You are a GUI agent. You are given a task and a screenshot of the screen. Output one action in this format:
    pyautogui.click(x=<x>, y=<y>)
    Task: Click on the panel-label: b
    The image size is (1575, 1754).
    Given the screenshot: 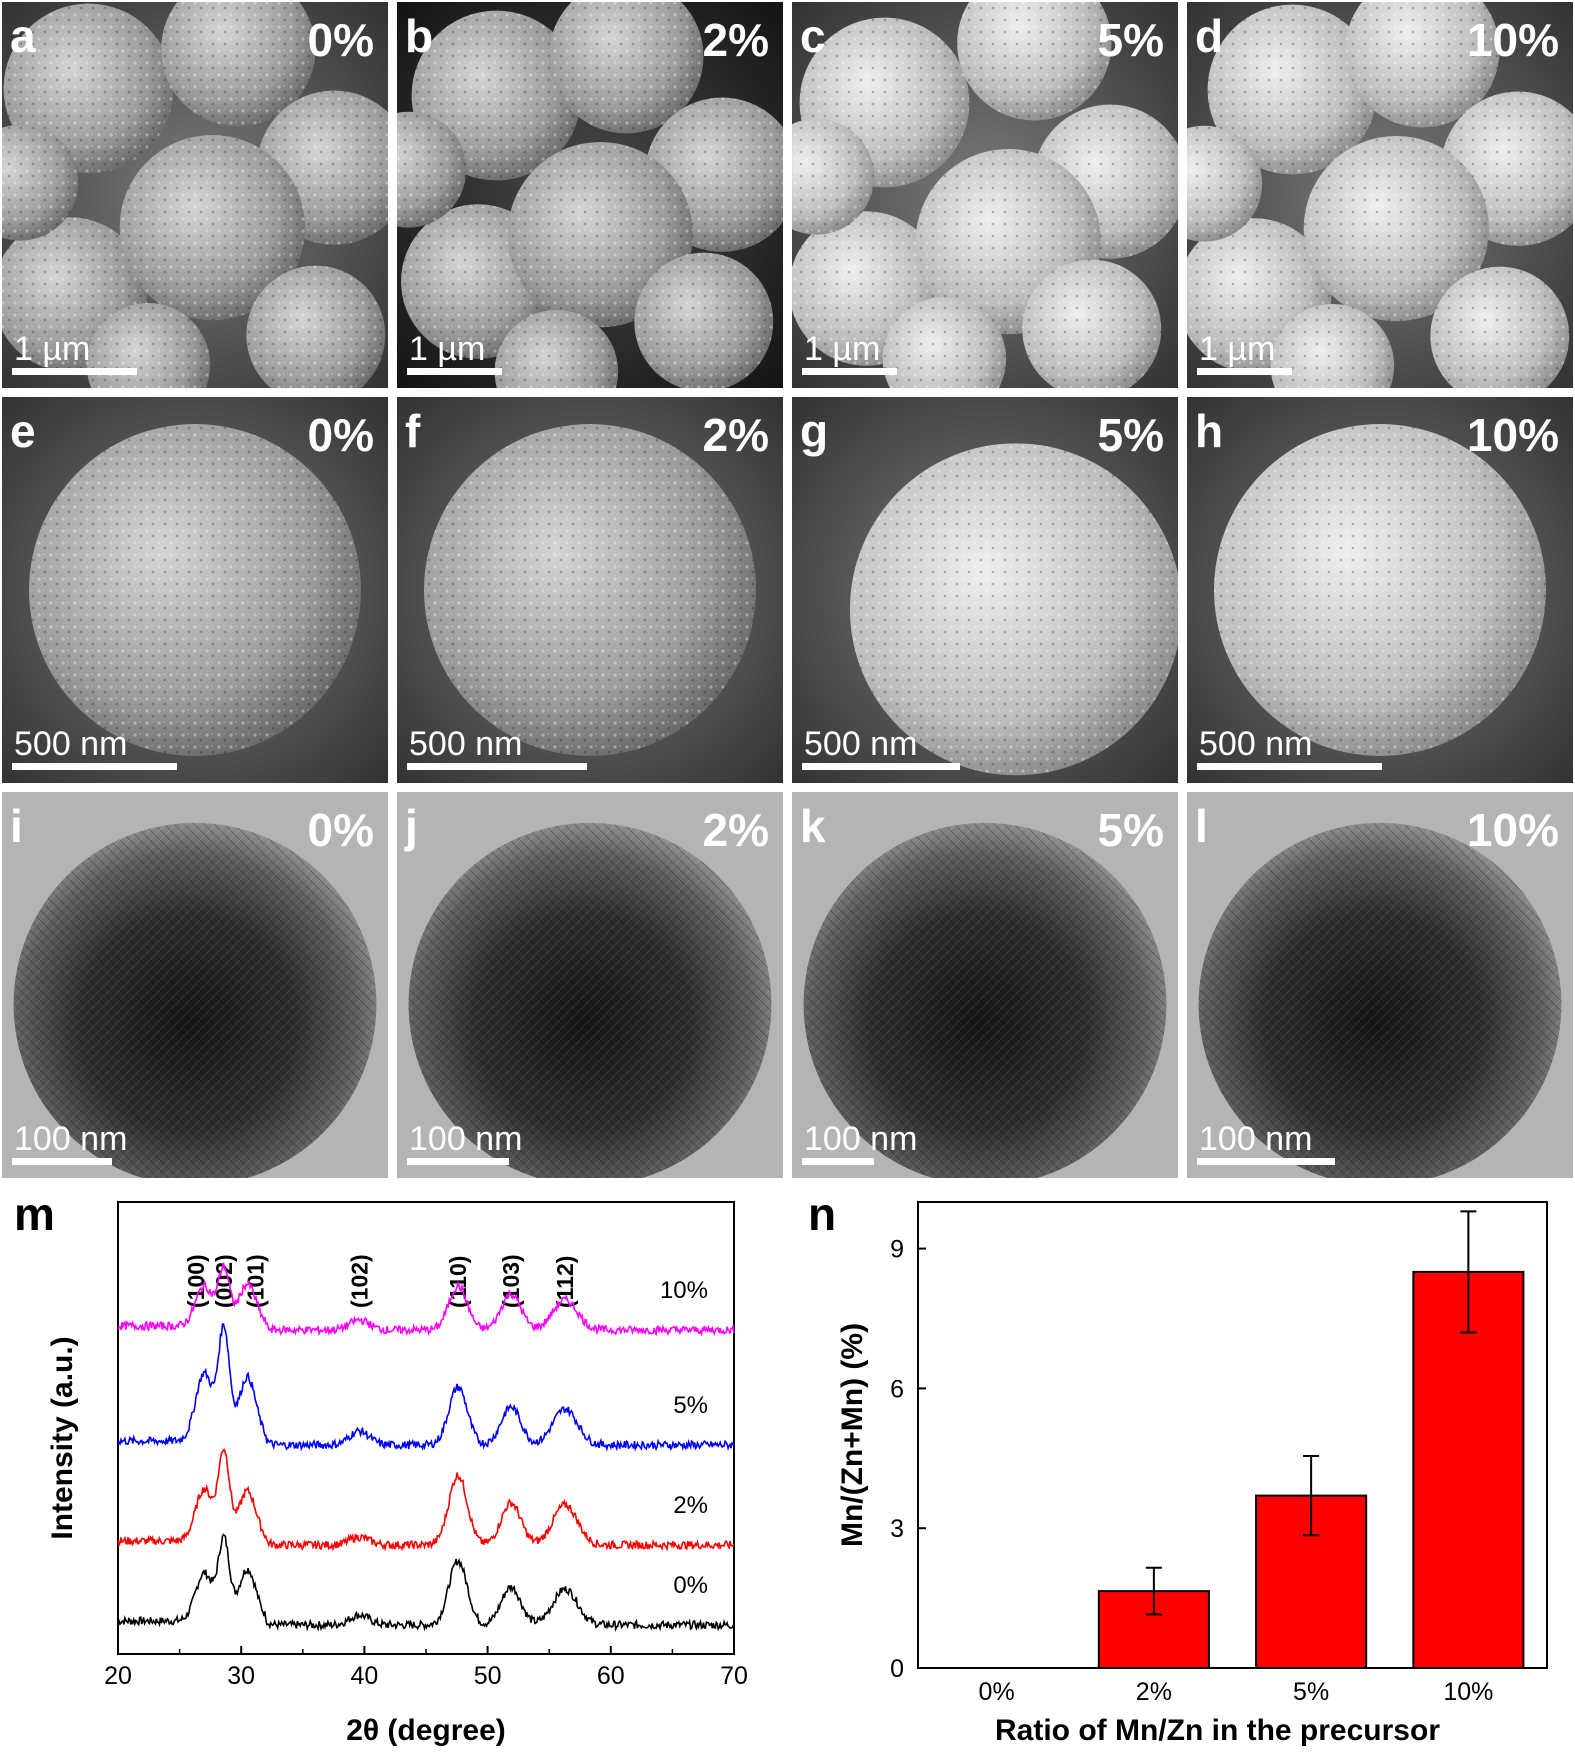 What is the action you would take?
    pyautogui.click(x=419, y=36)
    